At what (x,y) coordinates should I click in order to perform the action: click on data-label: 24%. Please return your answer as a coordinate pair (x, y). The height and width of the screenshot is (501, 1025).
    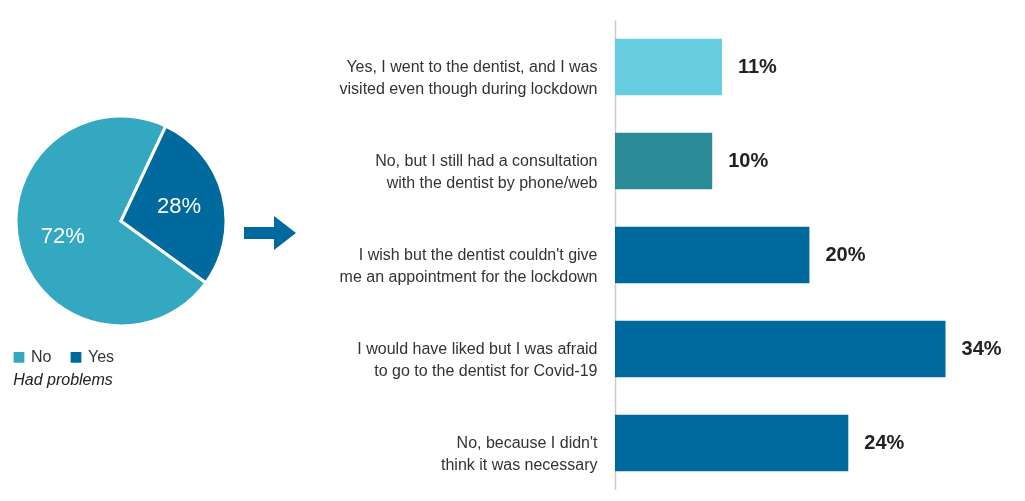
    Looking at the image, I should click on (884, 442).